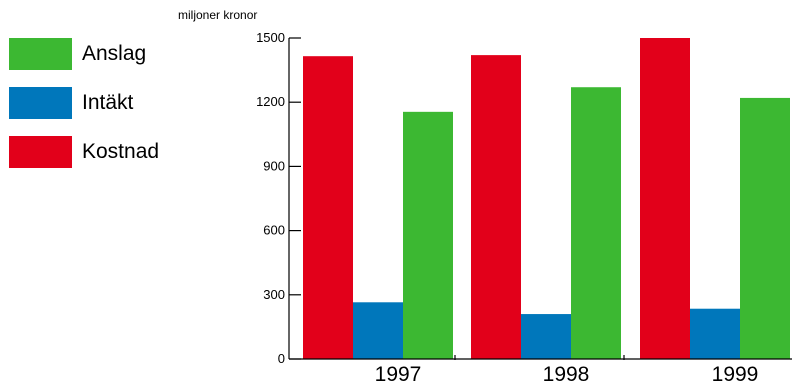 The image size is (795, 383). I want to click on bar-kostnad-1997, so click(328, 207).